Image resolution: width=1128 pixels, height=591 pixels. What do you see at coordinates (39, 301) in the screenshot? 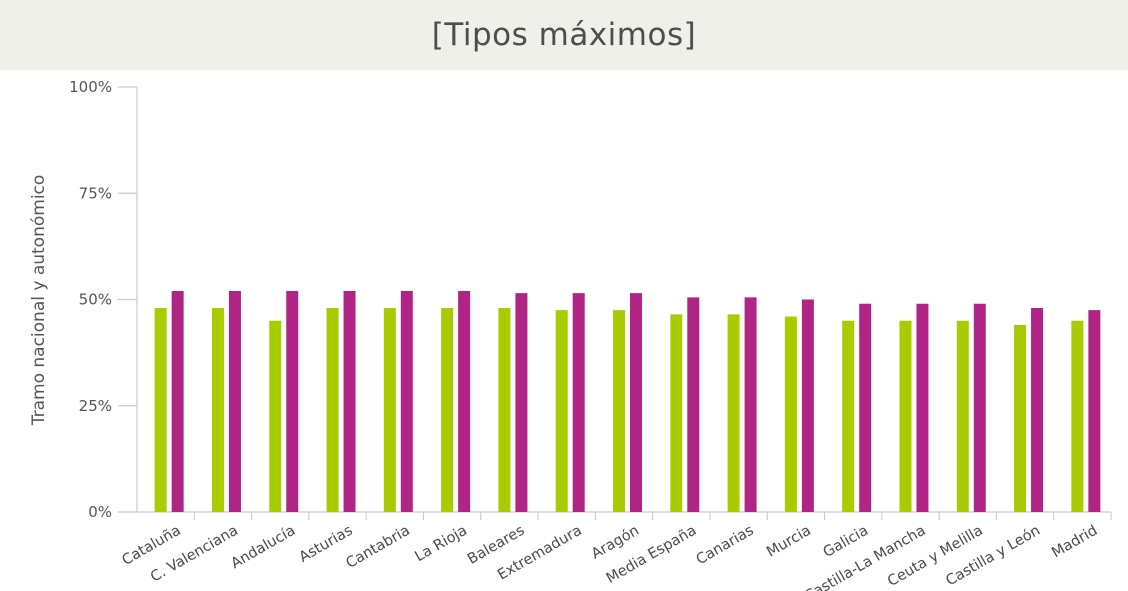
I see `y-axis-title: Tramo nacional y autonómico` at bounding box center [39, 301].